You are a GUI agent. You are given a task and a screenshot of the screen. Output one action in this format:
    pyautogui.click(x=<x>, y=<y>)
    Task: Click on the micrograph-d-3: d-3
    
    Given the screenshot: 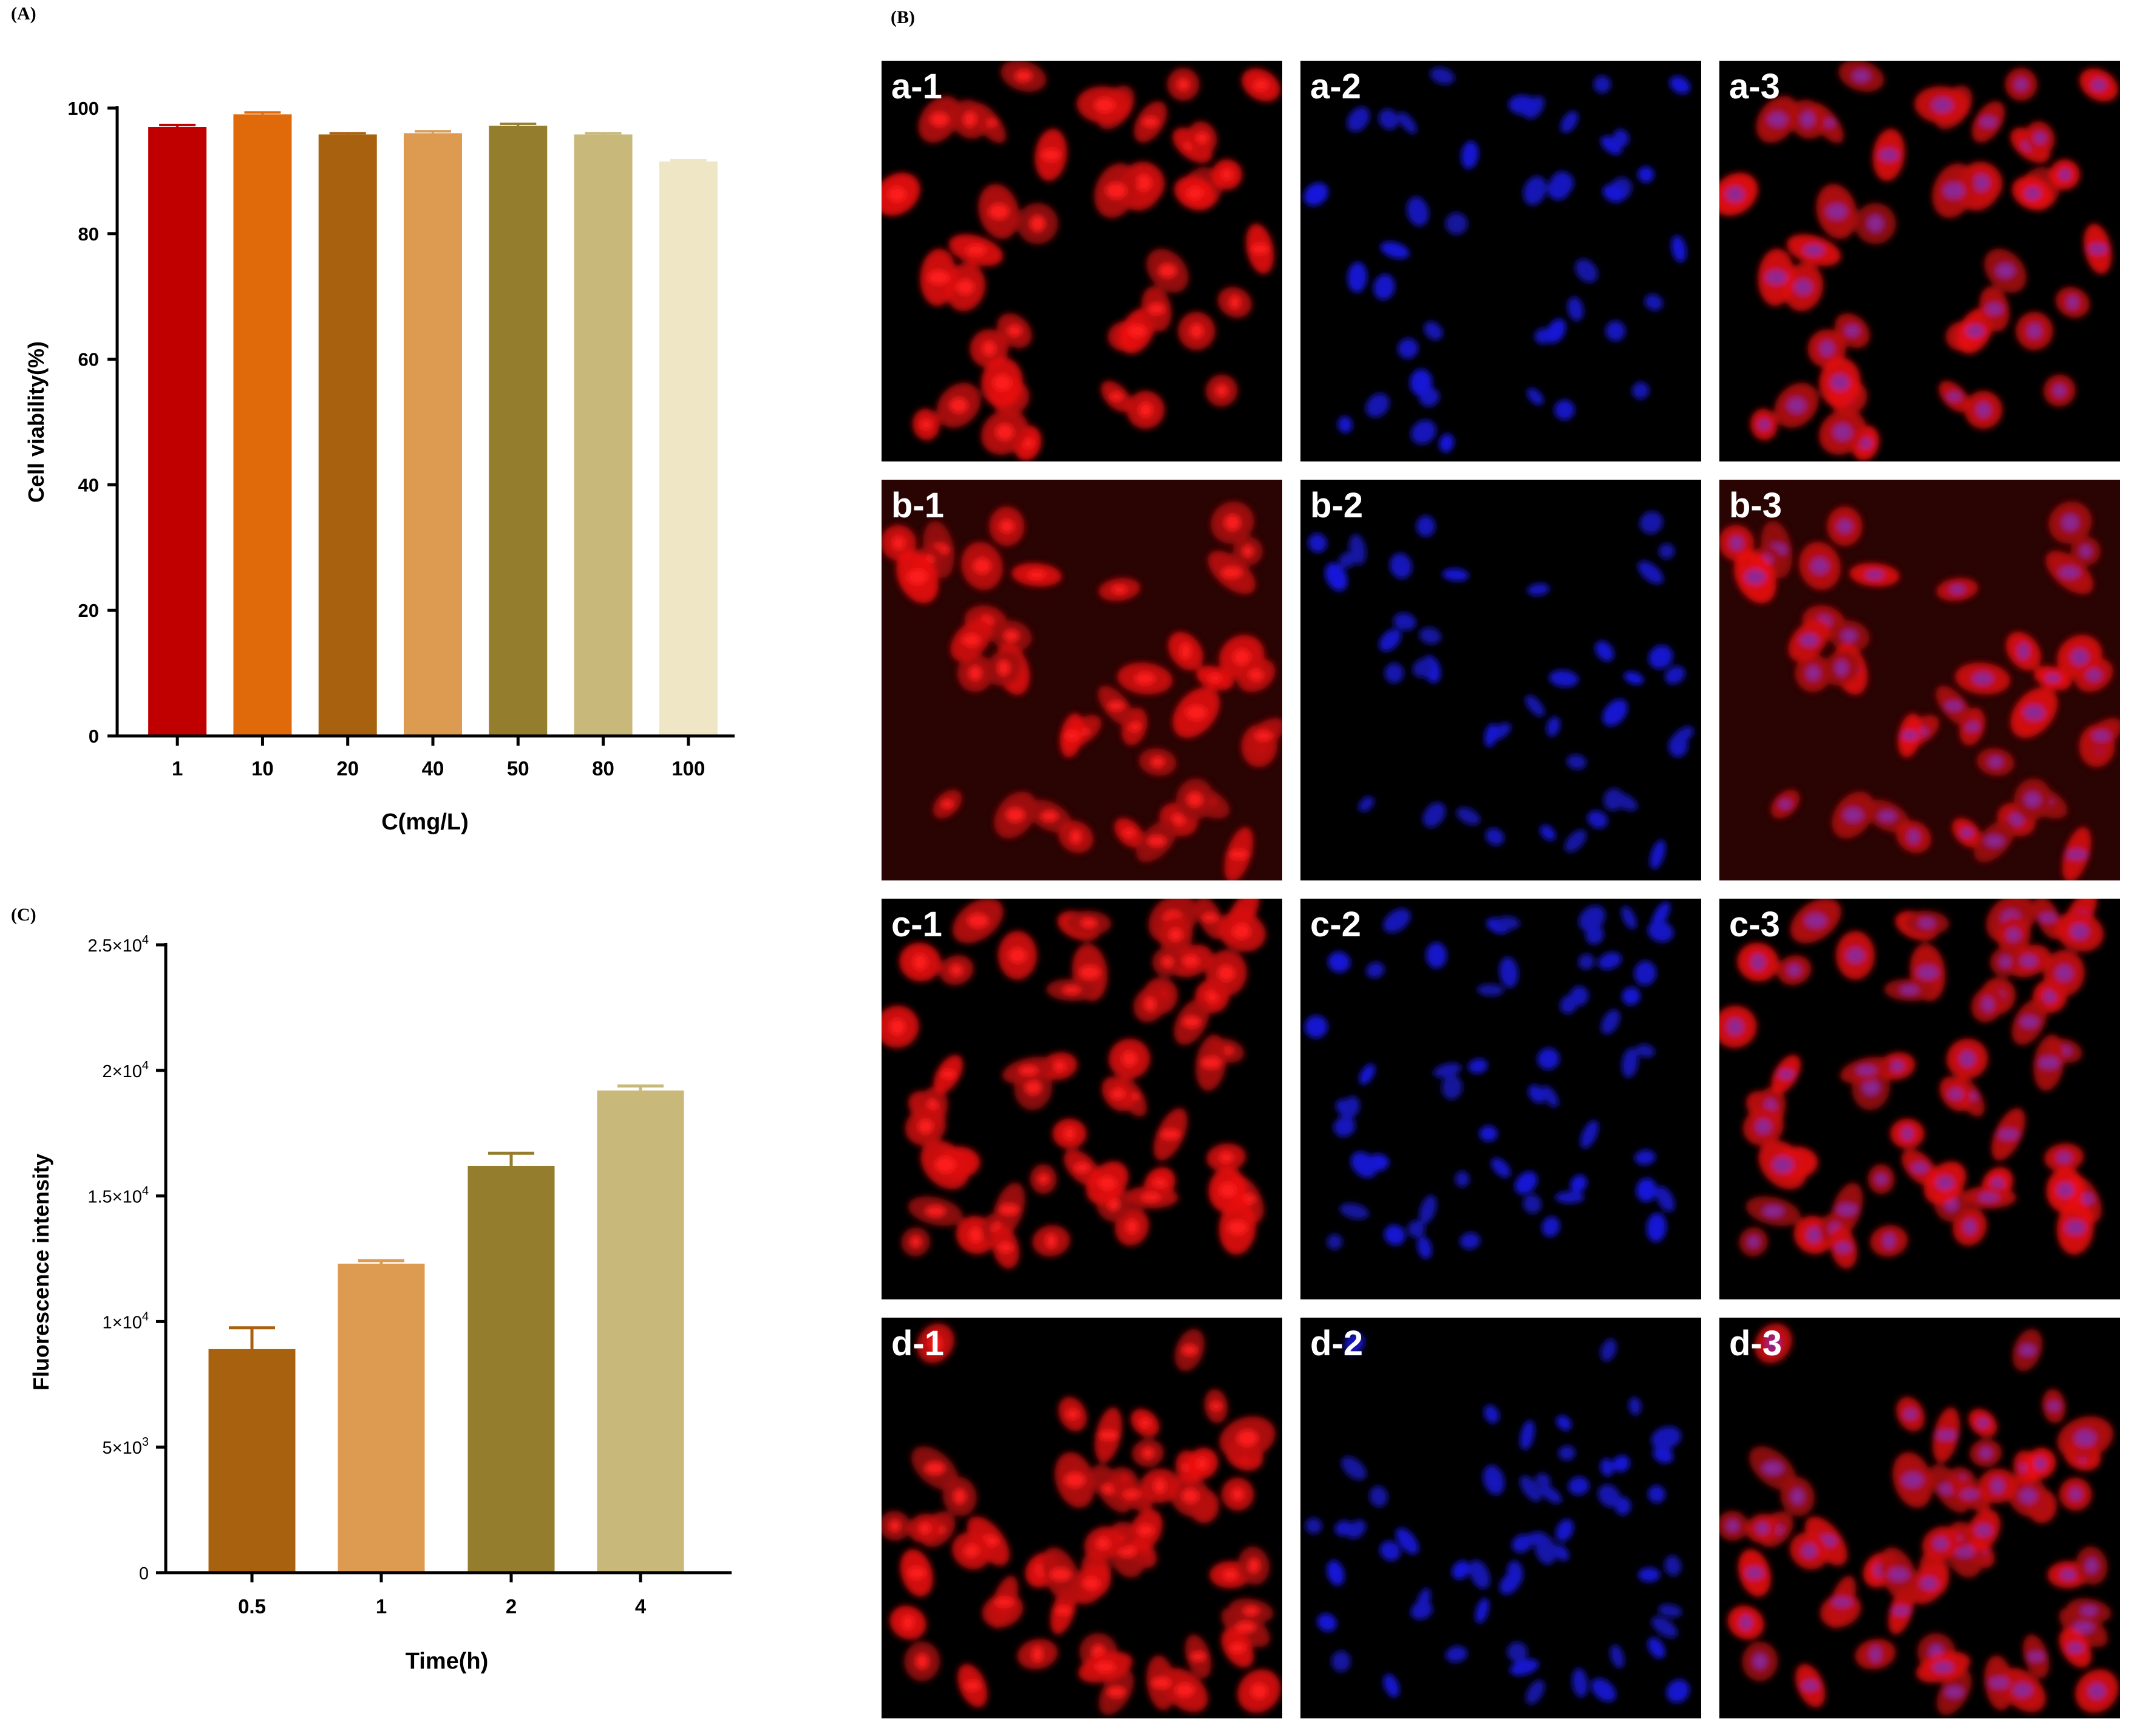 What is the action you would take?
    pyautogui.click(x=1919, y=1518)
    